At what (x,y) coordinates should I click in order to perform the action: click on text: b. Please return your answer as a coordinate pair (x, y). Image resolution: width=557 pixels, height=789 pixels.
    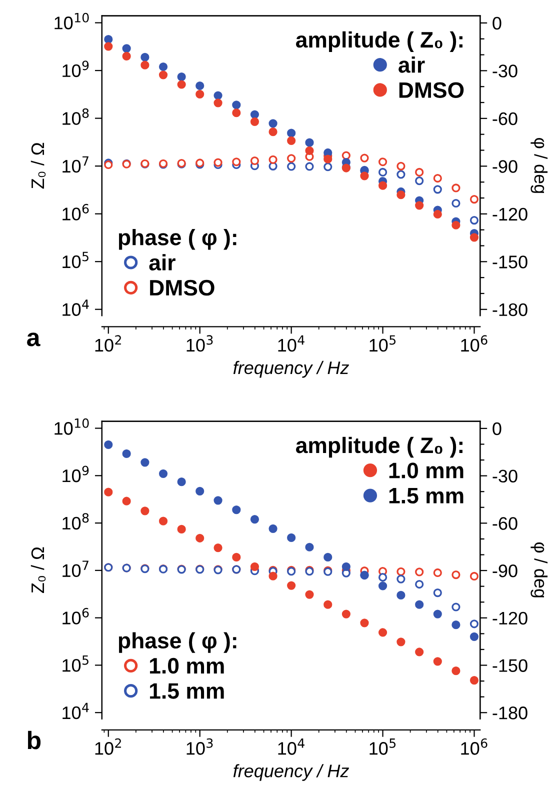
    Looking at the image, I should click on (34, 740).